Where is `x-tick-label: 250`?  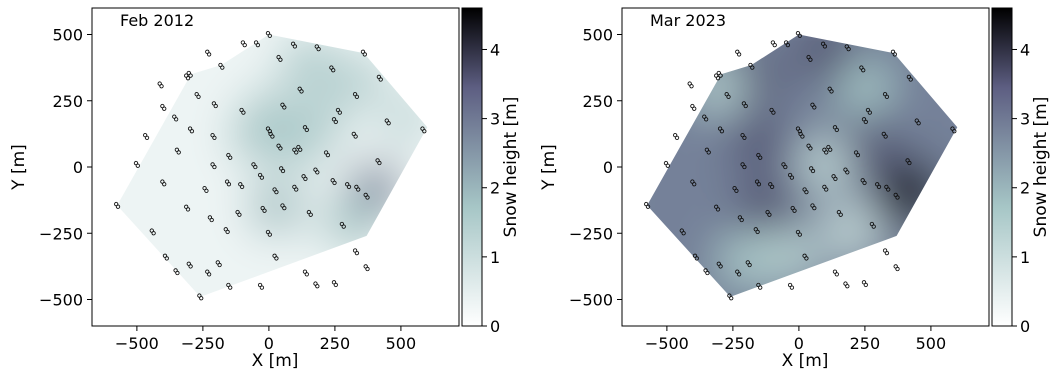
x-tick-label: 250 is located at coordinates (865, 343).